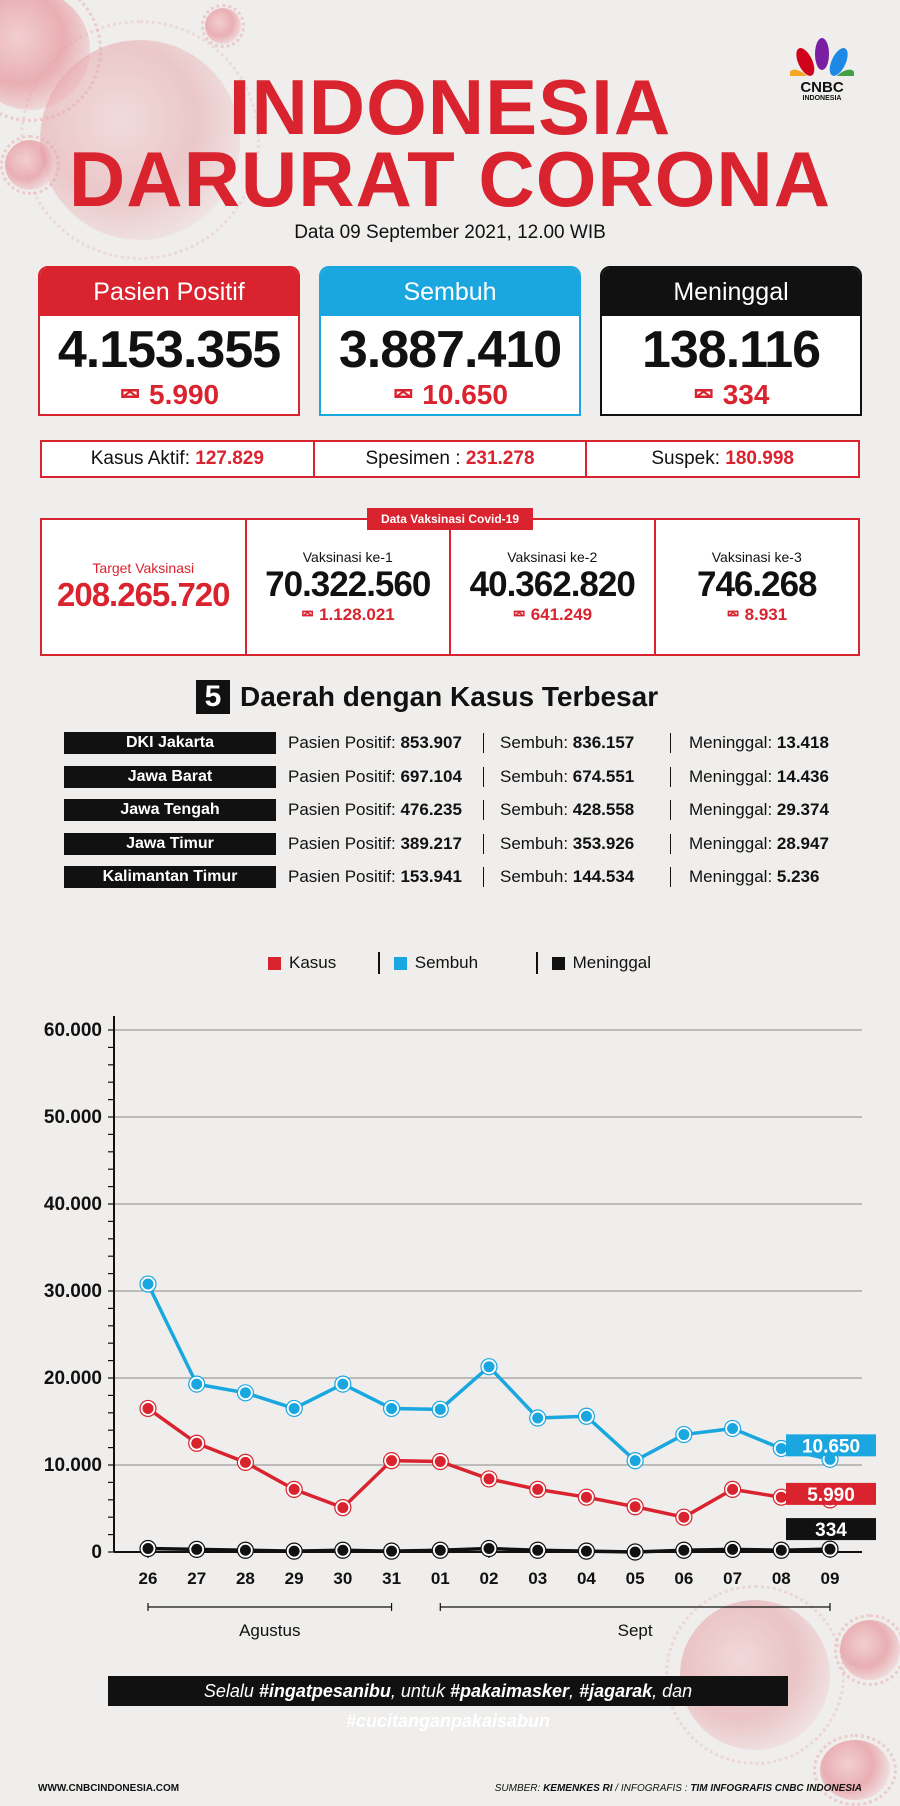 This screenshot has height=1806, width=900. I want to click on legend-divider, so click(379, 963).